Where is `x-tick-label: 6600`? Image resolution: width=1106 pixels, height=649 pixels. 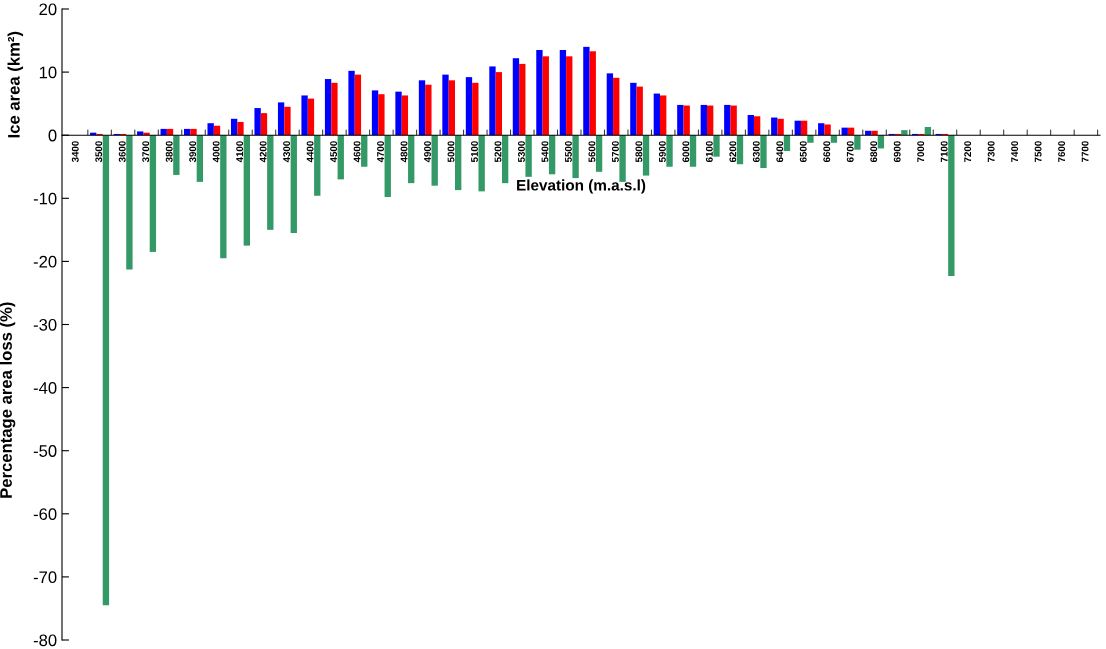
x-tick-label: 6600 is located at coordinates (827, 152).